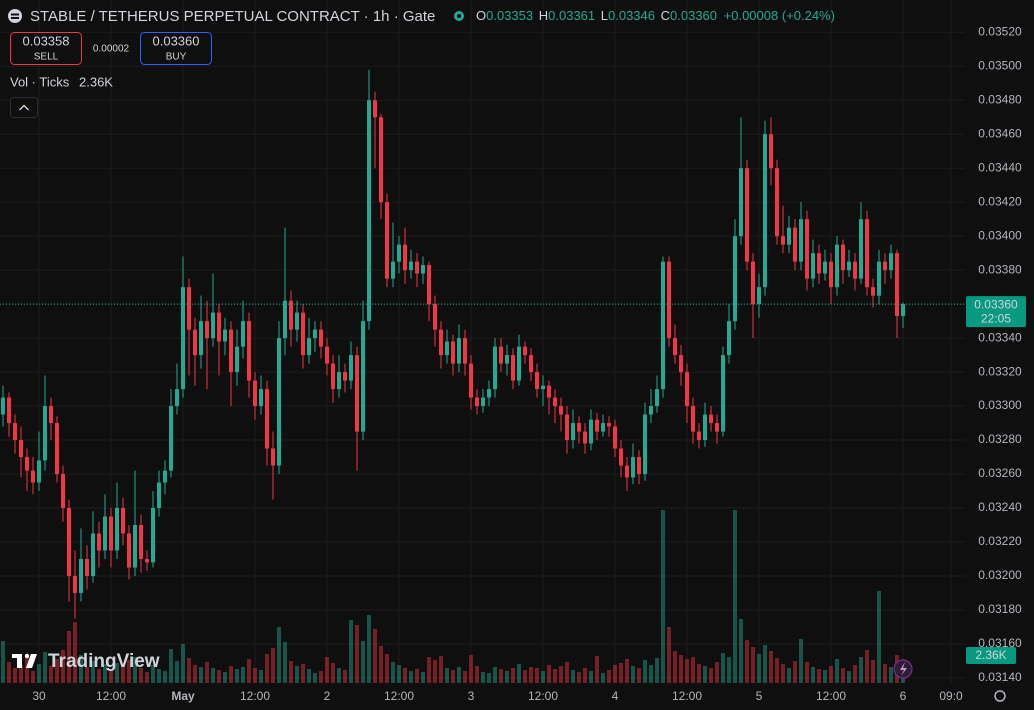 This screenshot has width=1034, height=710. Describe the element at coordinates (39, 696) in the screenshot. I see `x-tick-label: 30` at that location.